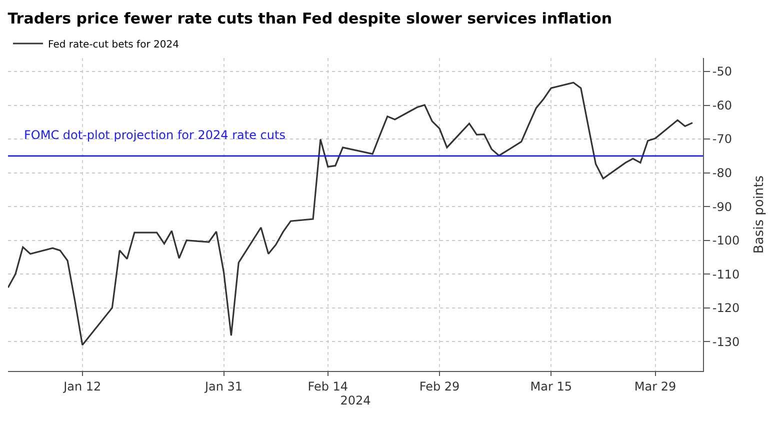 The width and height of the screenshot is (772, 433). I want to click on x-tick-label: Mar 29, so click(655, 386).